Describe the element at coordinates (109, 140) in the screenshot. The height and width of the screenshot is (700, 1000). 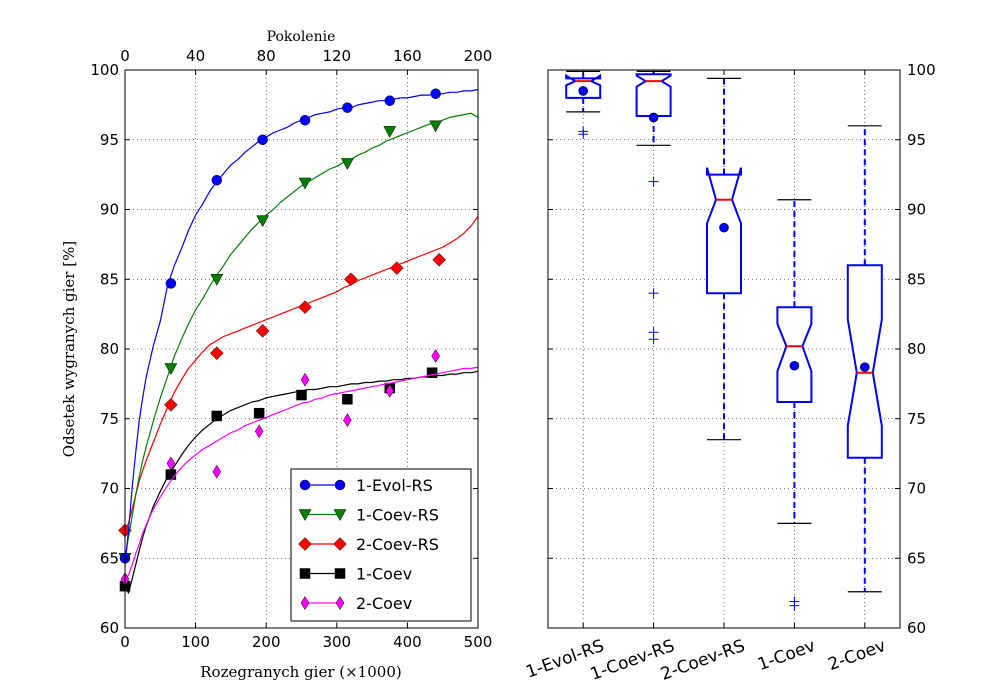
I see `y-tick-label: 95` at that location.